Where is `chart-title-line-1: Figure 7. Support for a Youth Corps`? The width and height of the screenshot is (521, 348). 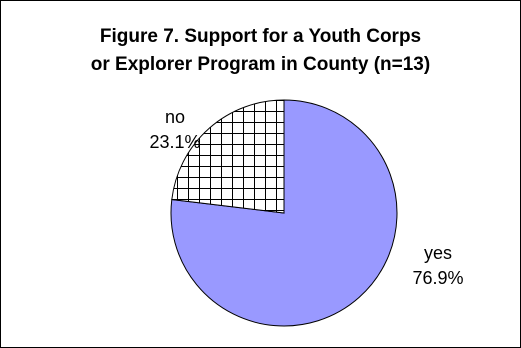
chart-title-line-1: Figure 7. Support for a Youth Corps is located at coordinates (260, 36).